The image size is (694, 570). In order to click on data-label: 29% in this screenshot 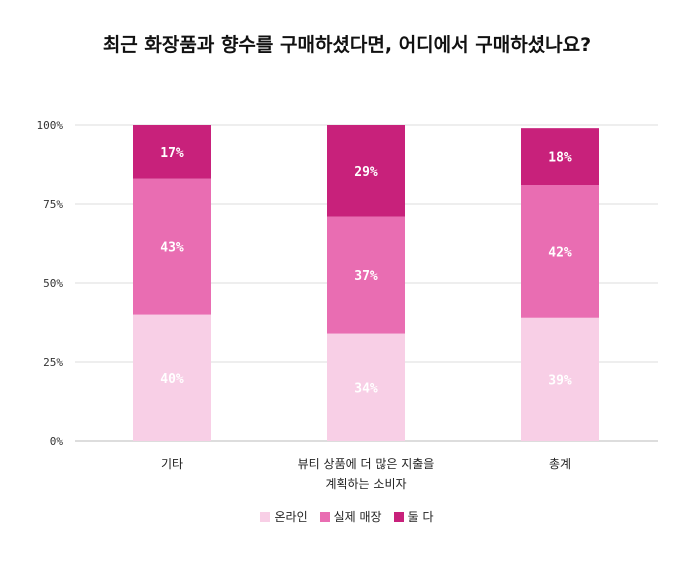, I will do `click(366, 172)`.